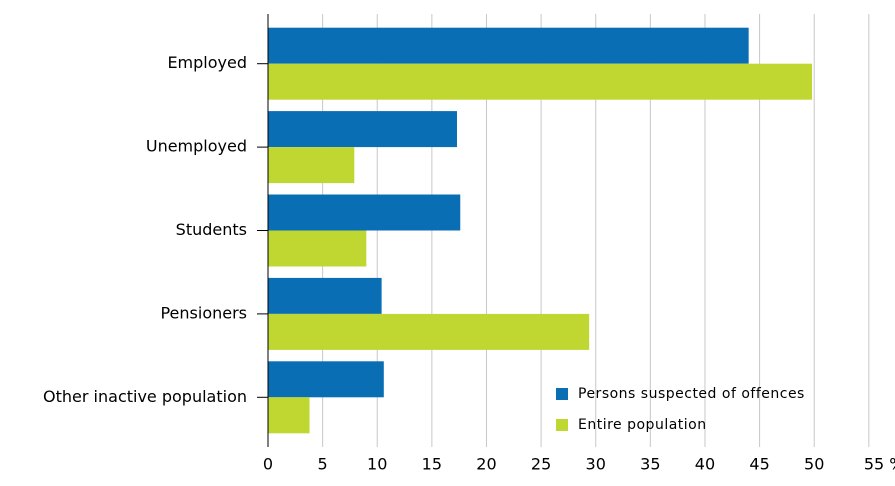 The width and height of the screenshot is (895, 486). Describe the element at coordinates (486, 464) in the screenshot. I see `x-tick-label: 20` at that location.